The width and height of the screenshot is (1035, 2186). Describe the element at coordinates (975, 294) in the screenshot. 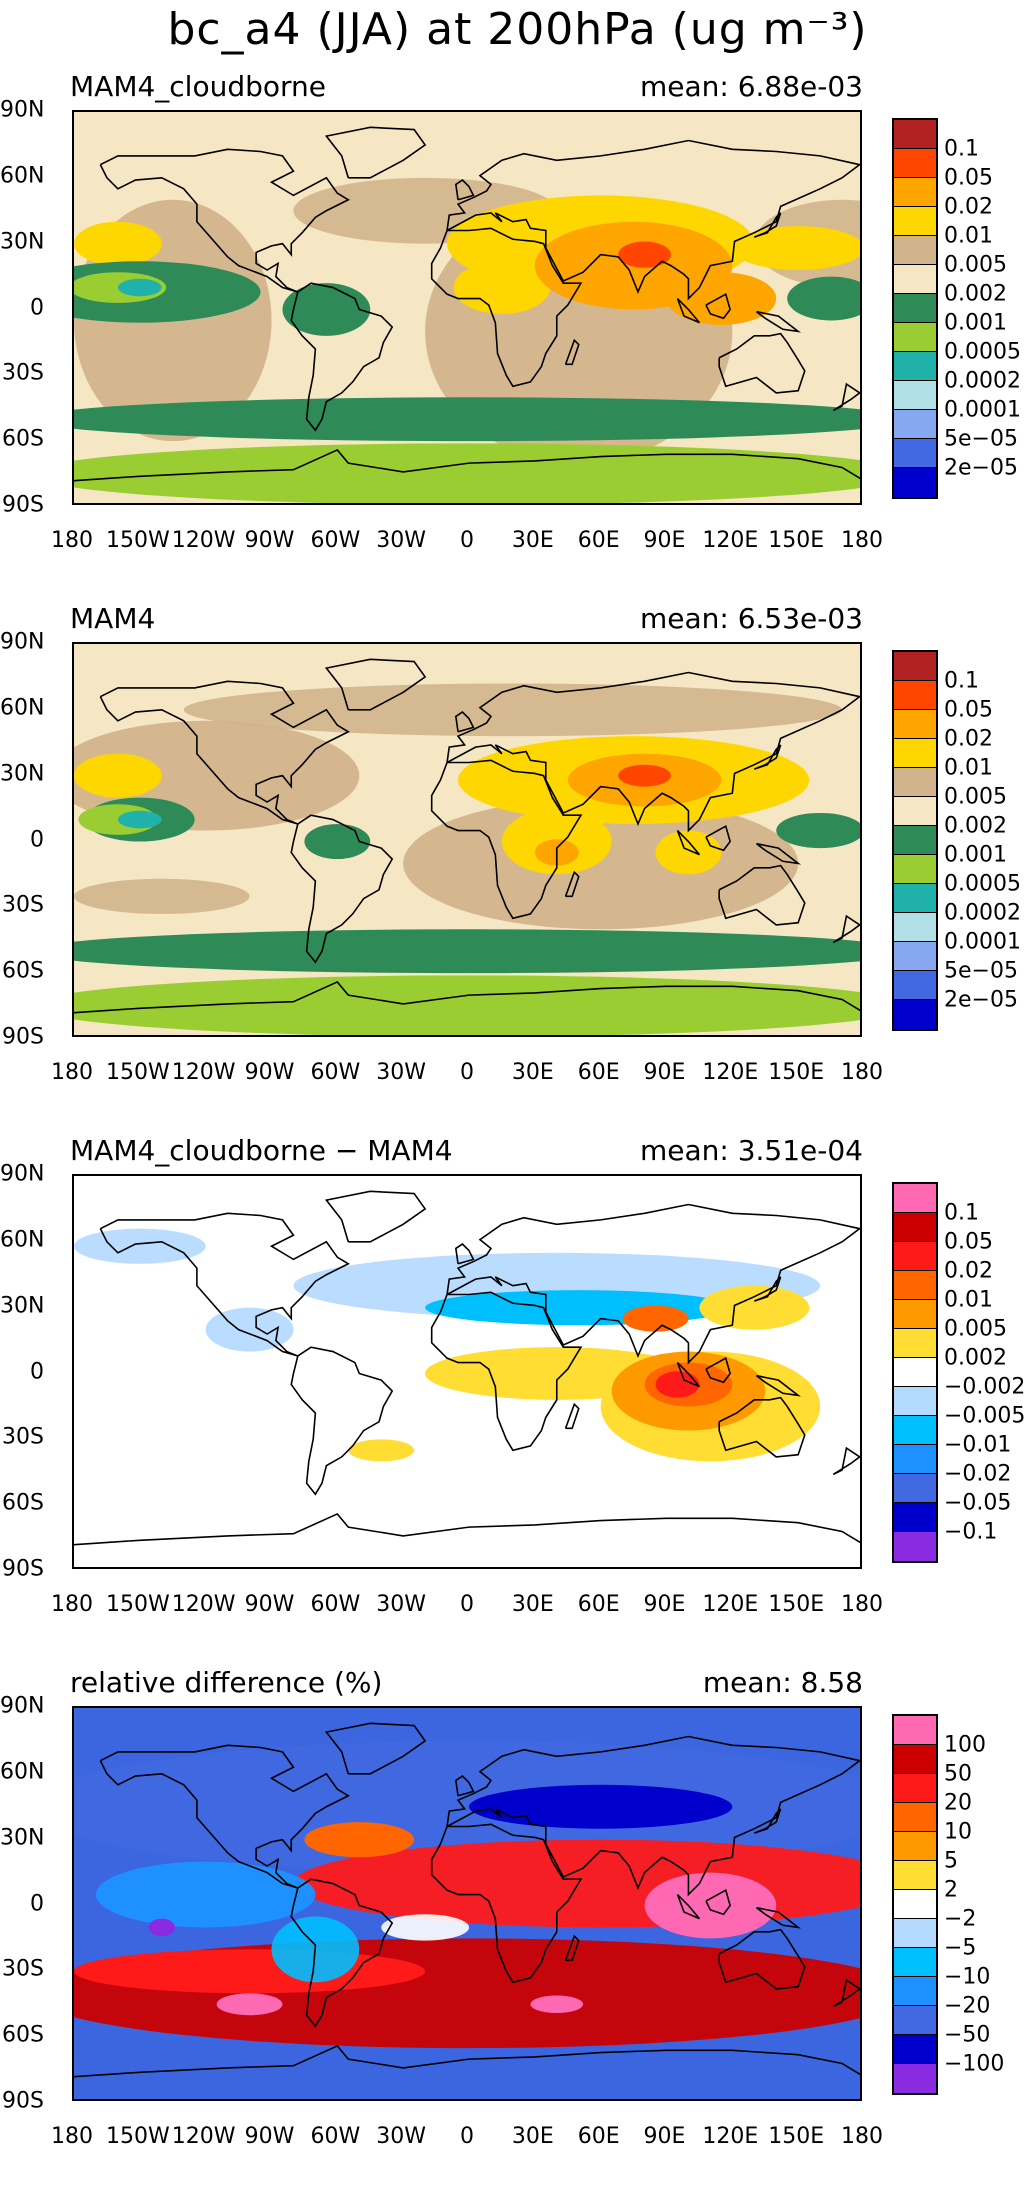

I see `colorbar-label: 0.002` at that location.